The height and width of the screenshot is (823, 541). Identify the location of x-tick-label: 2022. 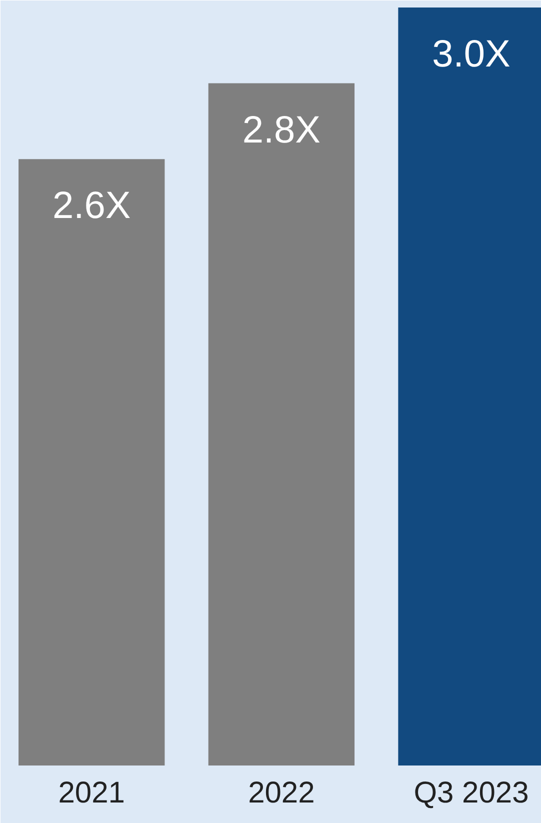
(281, 793).